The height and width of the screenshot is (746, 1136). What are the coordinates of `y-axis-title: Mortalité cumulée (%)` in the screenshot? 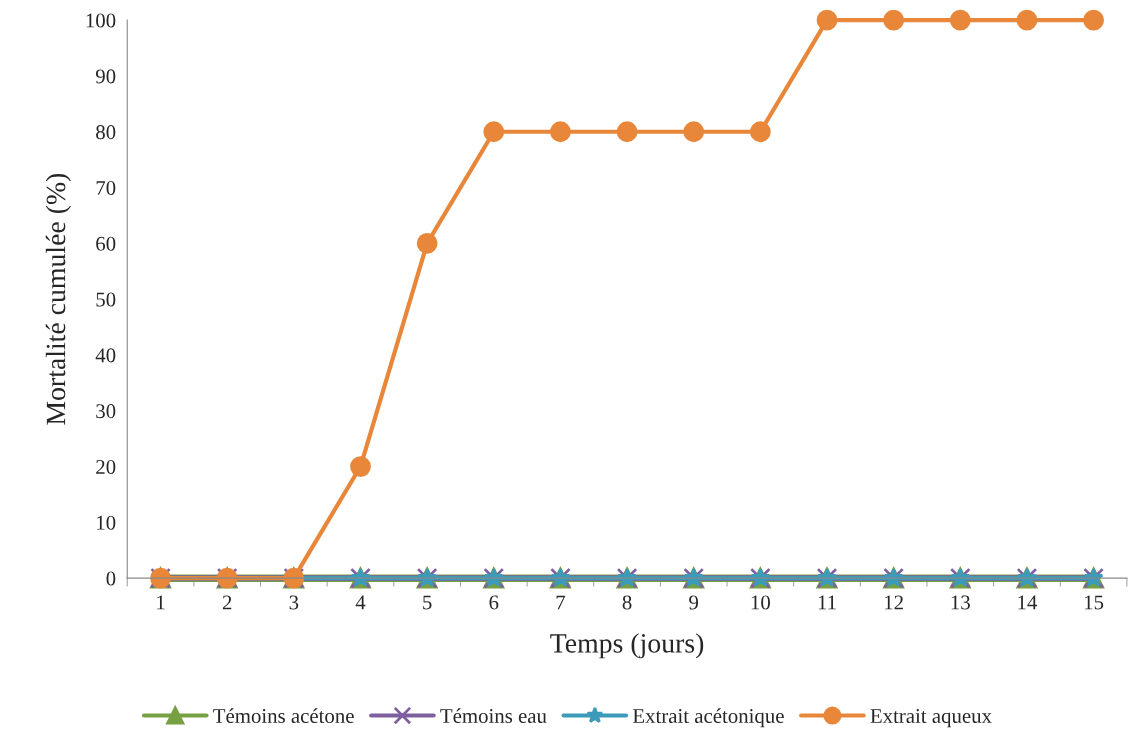 It's located at (58, 299).